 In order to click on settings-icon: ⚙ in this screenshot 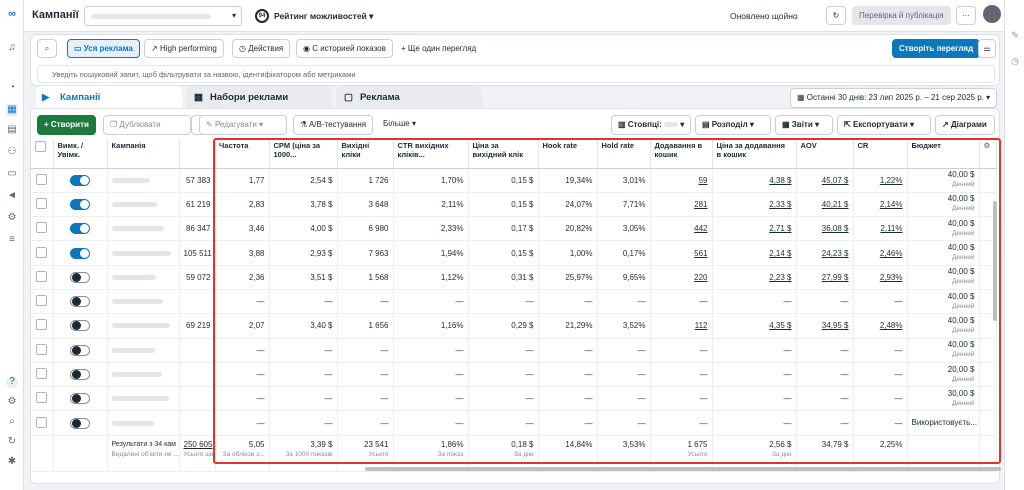, I will do `click(12, 401)`.